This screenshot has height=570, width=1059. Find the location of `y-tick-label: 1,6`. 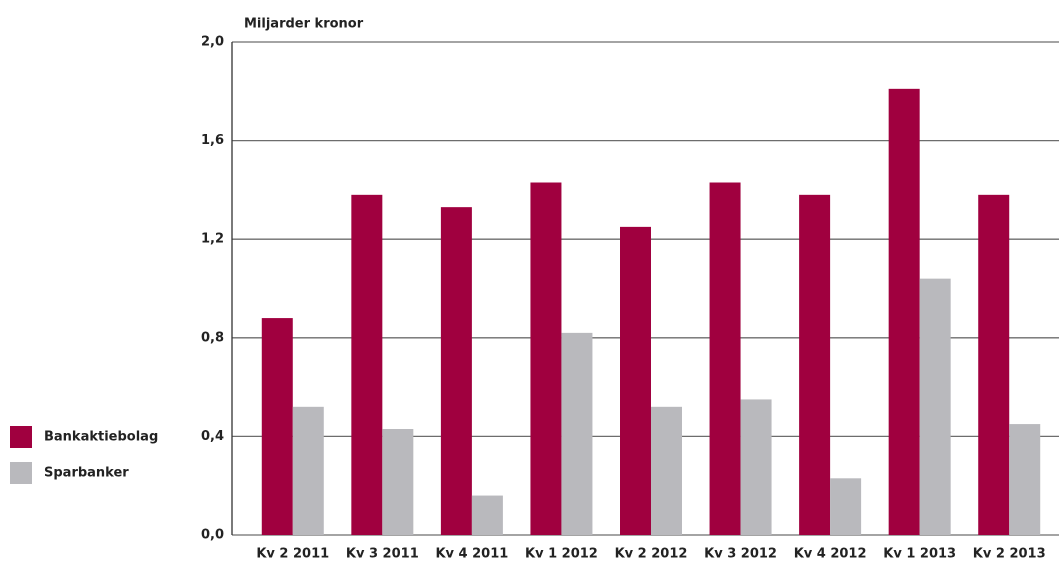

y-tick-label: 1,6 is located at coordinates (212, 140).